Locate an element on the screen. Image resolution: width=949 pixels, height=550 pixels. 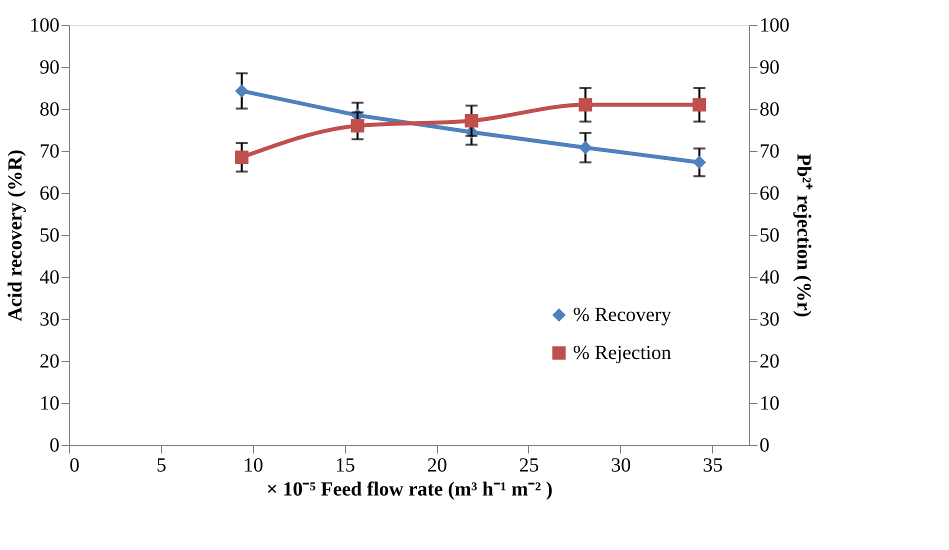
y-tick-label: 40 is located at coordinates (50, 277).